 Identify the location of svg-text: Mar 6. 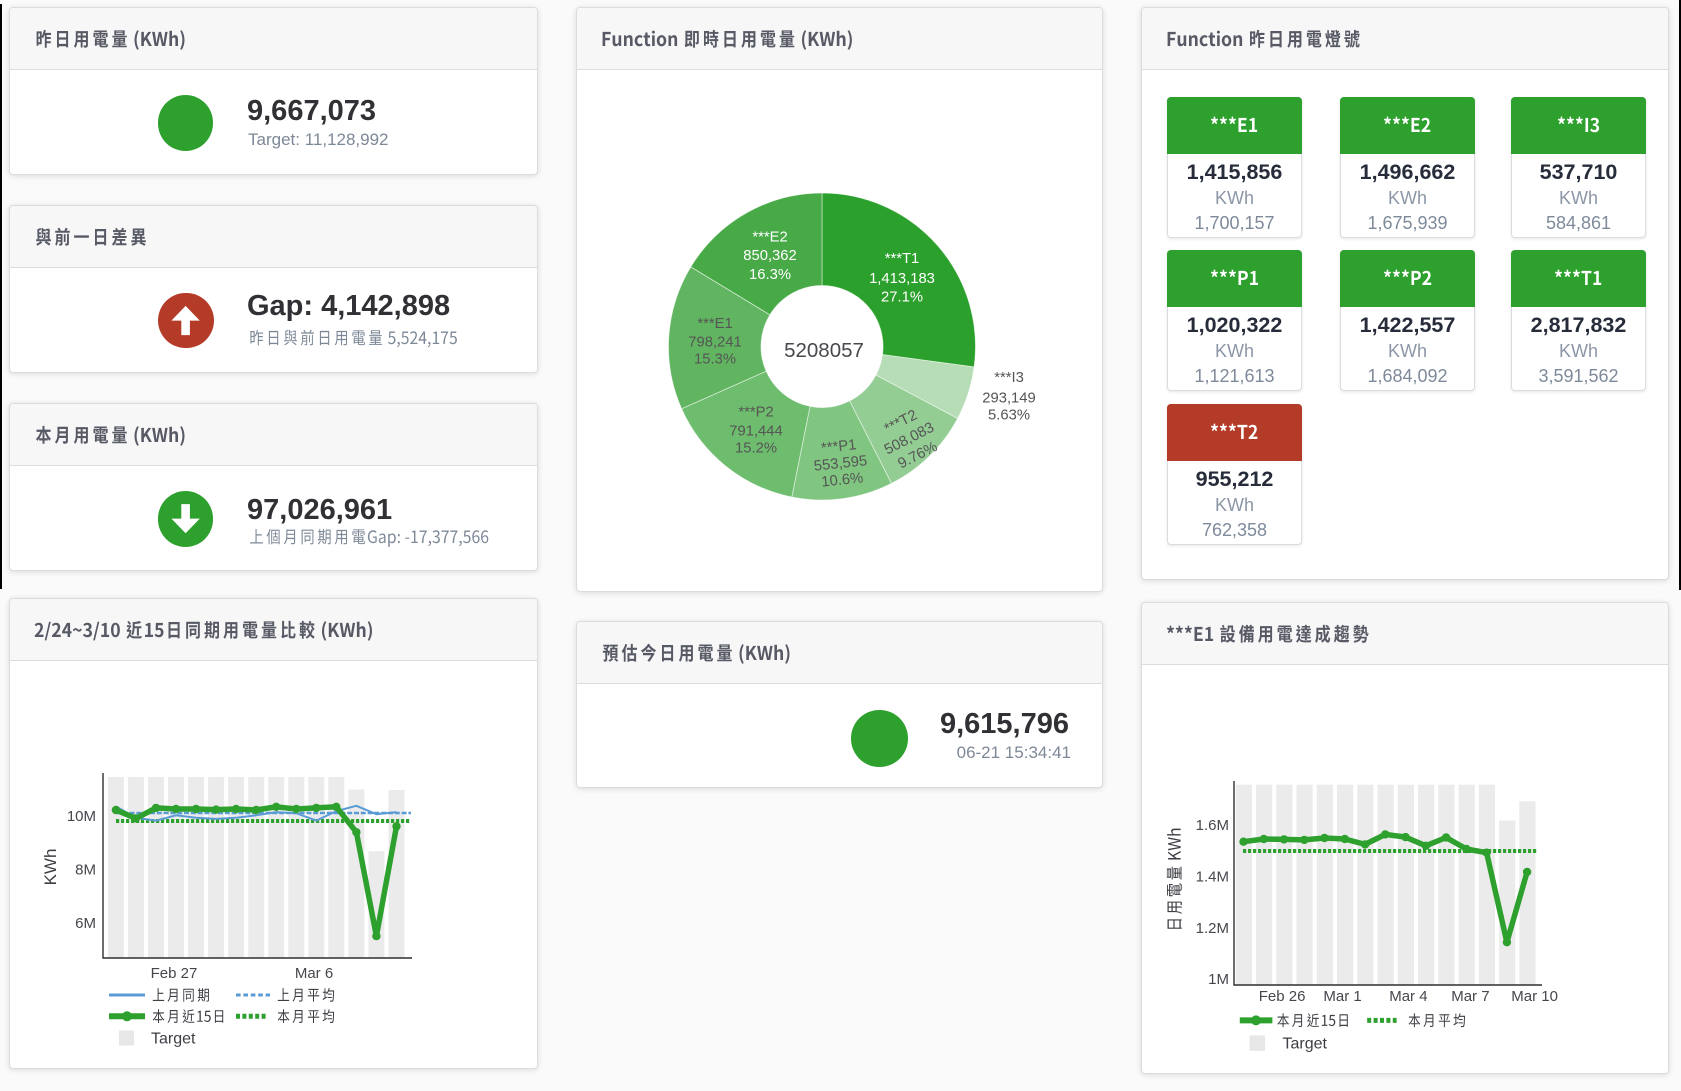
(314, 973).